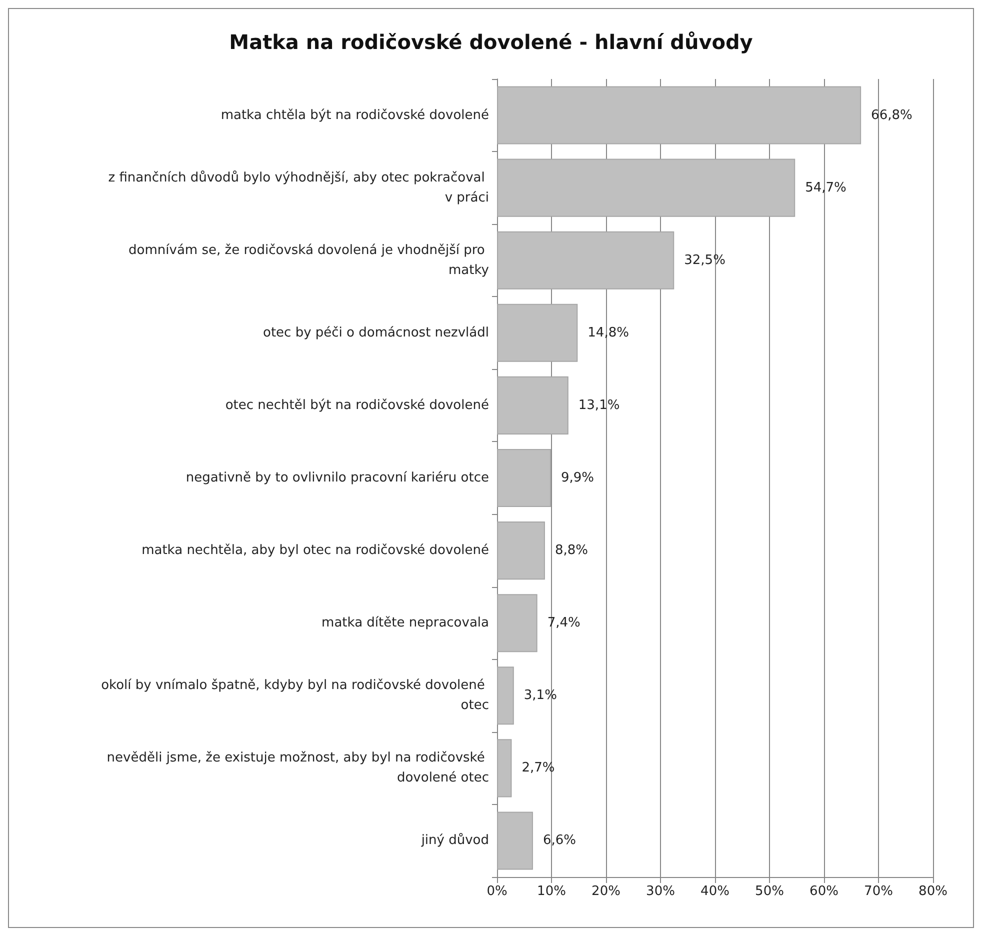 The width and height of the screenshot is (984, 940). What do you see at coordinates (337, 478) in the screenshot?
I see `y-tick-label: negativně by to ovlivnilo pracovní kariéru otce` at bounding box center [337, 478].